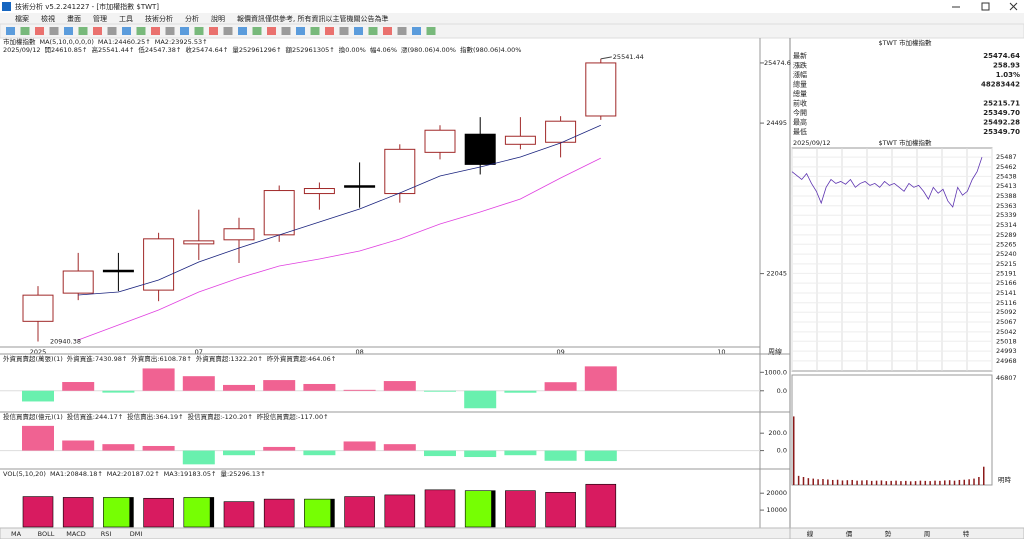 The image size is (1024, 539). I want to click on legend-item: MA2:20187.02↑, so click(133, 474).